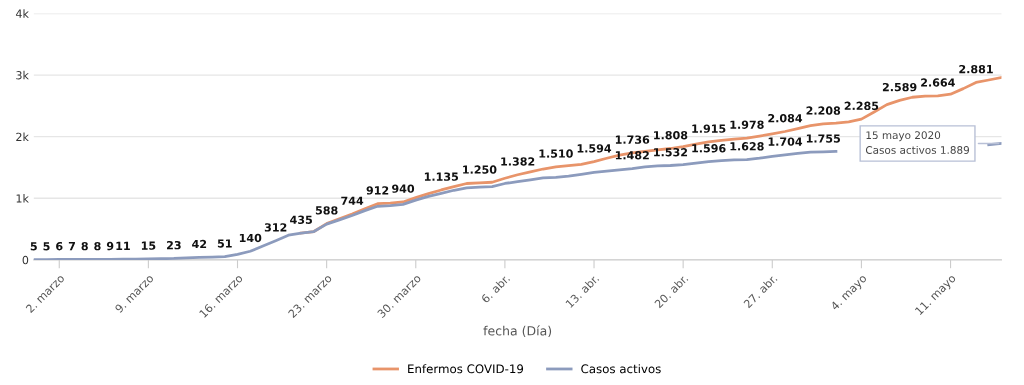 This screenshot has width=1024, height=385. What do you see at coordinates (823, 138) in the screenshot?
I see `data-label: 1.755` at bounding box center [823, 138].